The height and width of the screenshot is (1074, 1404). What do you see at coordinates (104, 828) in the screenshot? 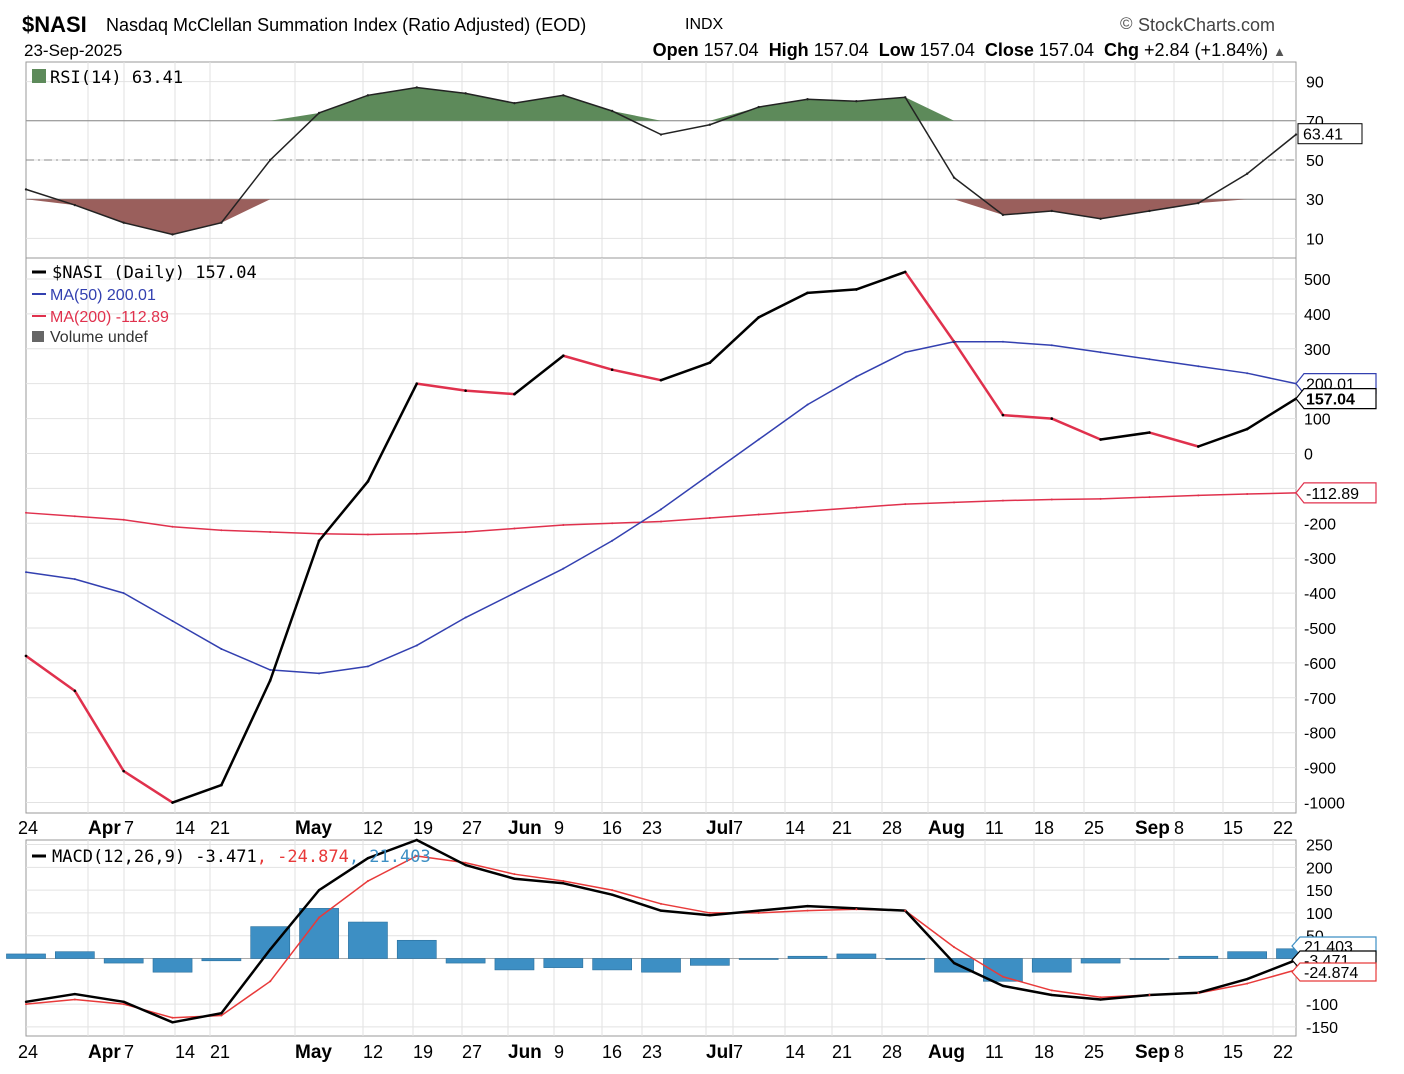
I see `x-tick-label: Apr` at bounding box center [104, 828].